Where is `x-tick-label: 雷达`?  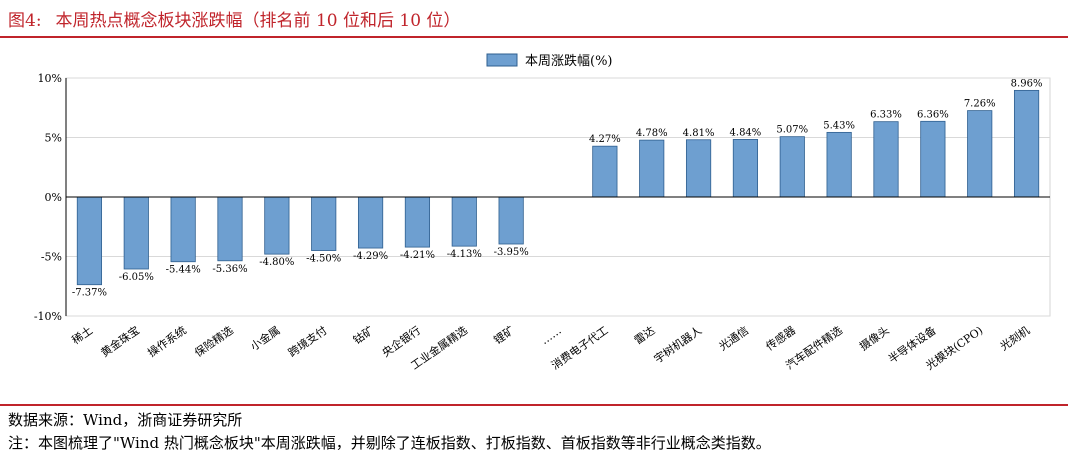 x-tick-label: 雷达 is located at coordinates (644, 335).